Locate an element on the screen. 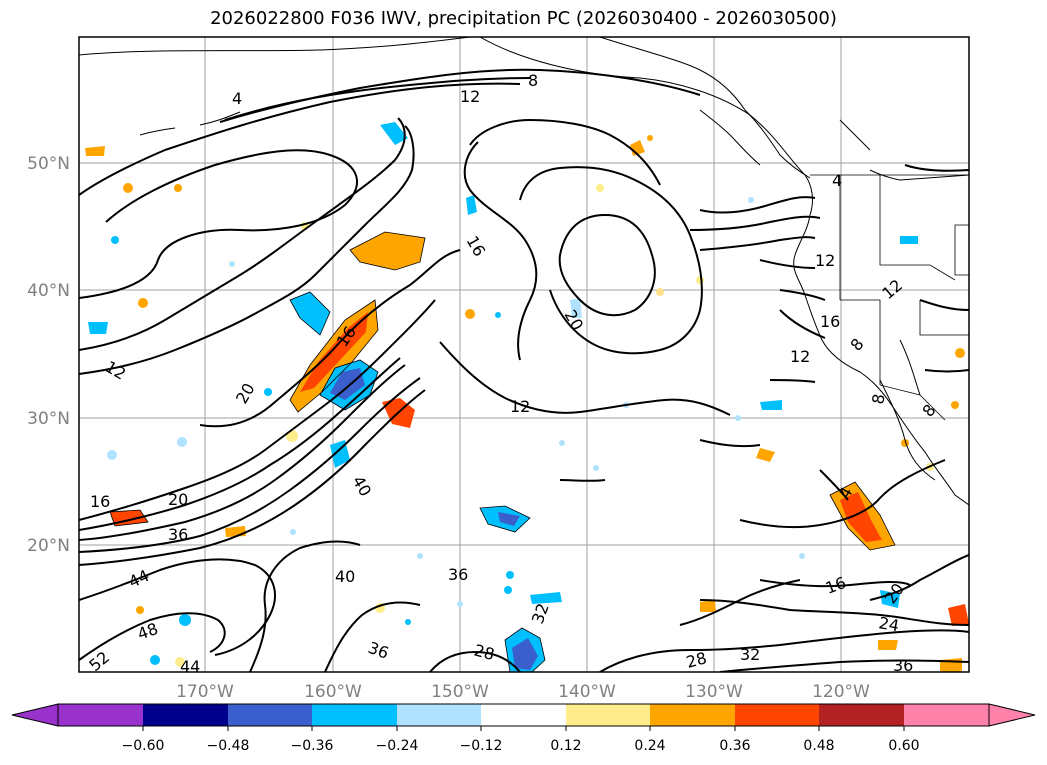 The image size is (1047, 765). lon-label: 160°W is located at coordinates (333, 692).